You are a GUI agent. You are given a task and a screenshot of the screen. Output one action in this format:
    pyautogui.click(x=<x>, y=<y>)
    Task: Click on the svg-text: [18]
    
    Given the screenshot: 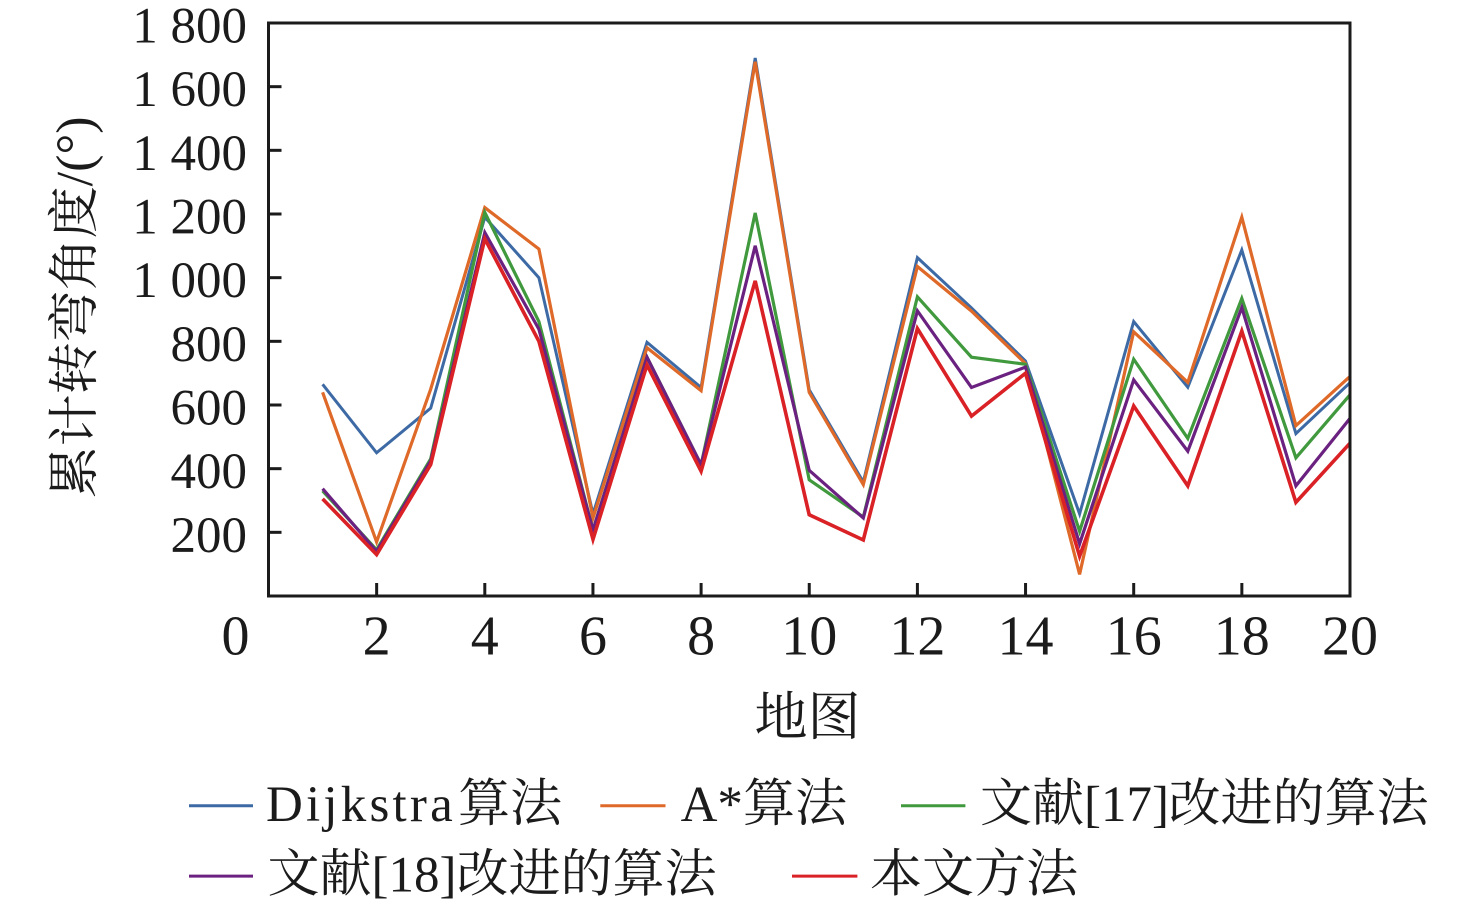 What is the action you would take?
    pyautogui.click(x=414, y=876)
    